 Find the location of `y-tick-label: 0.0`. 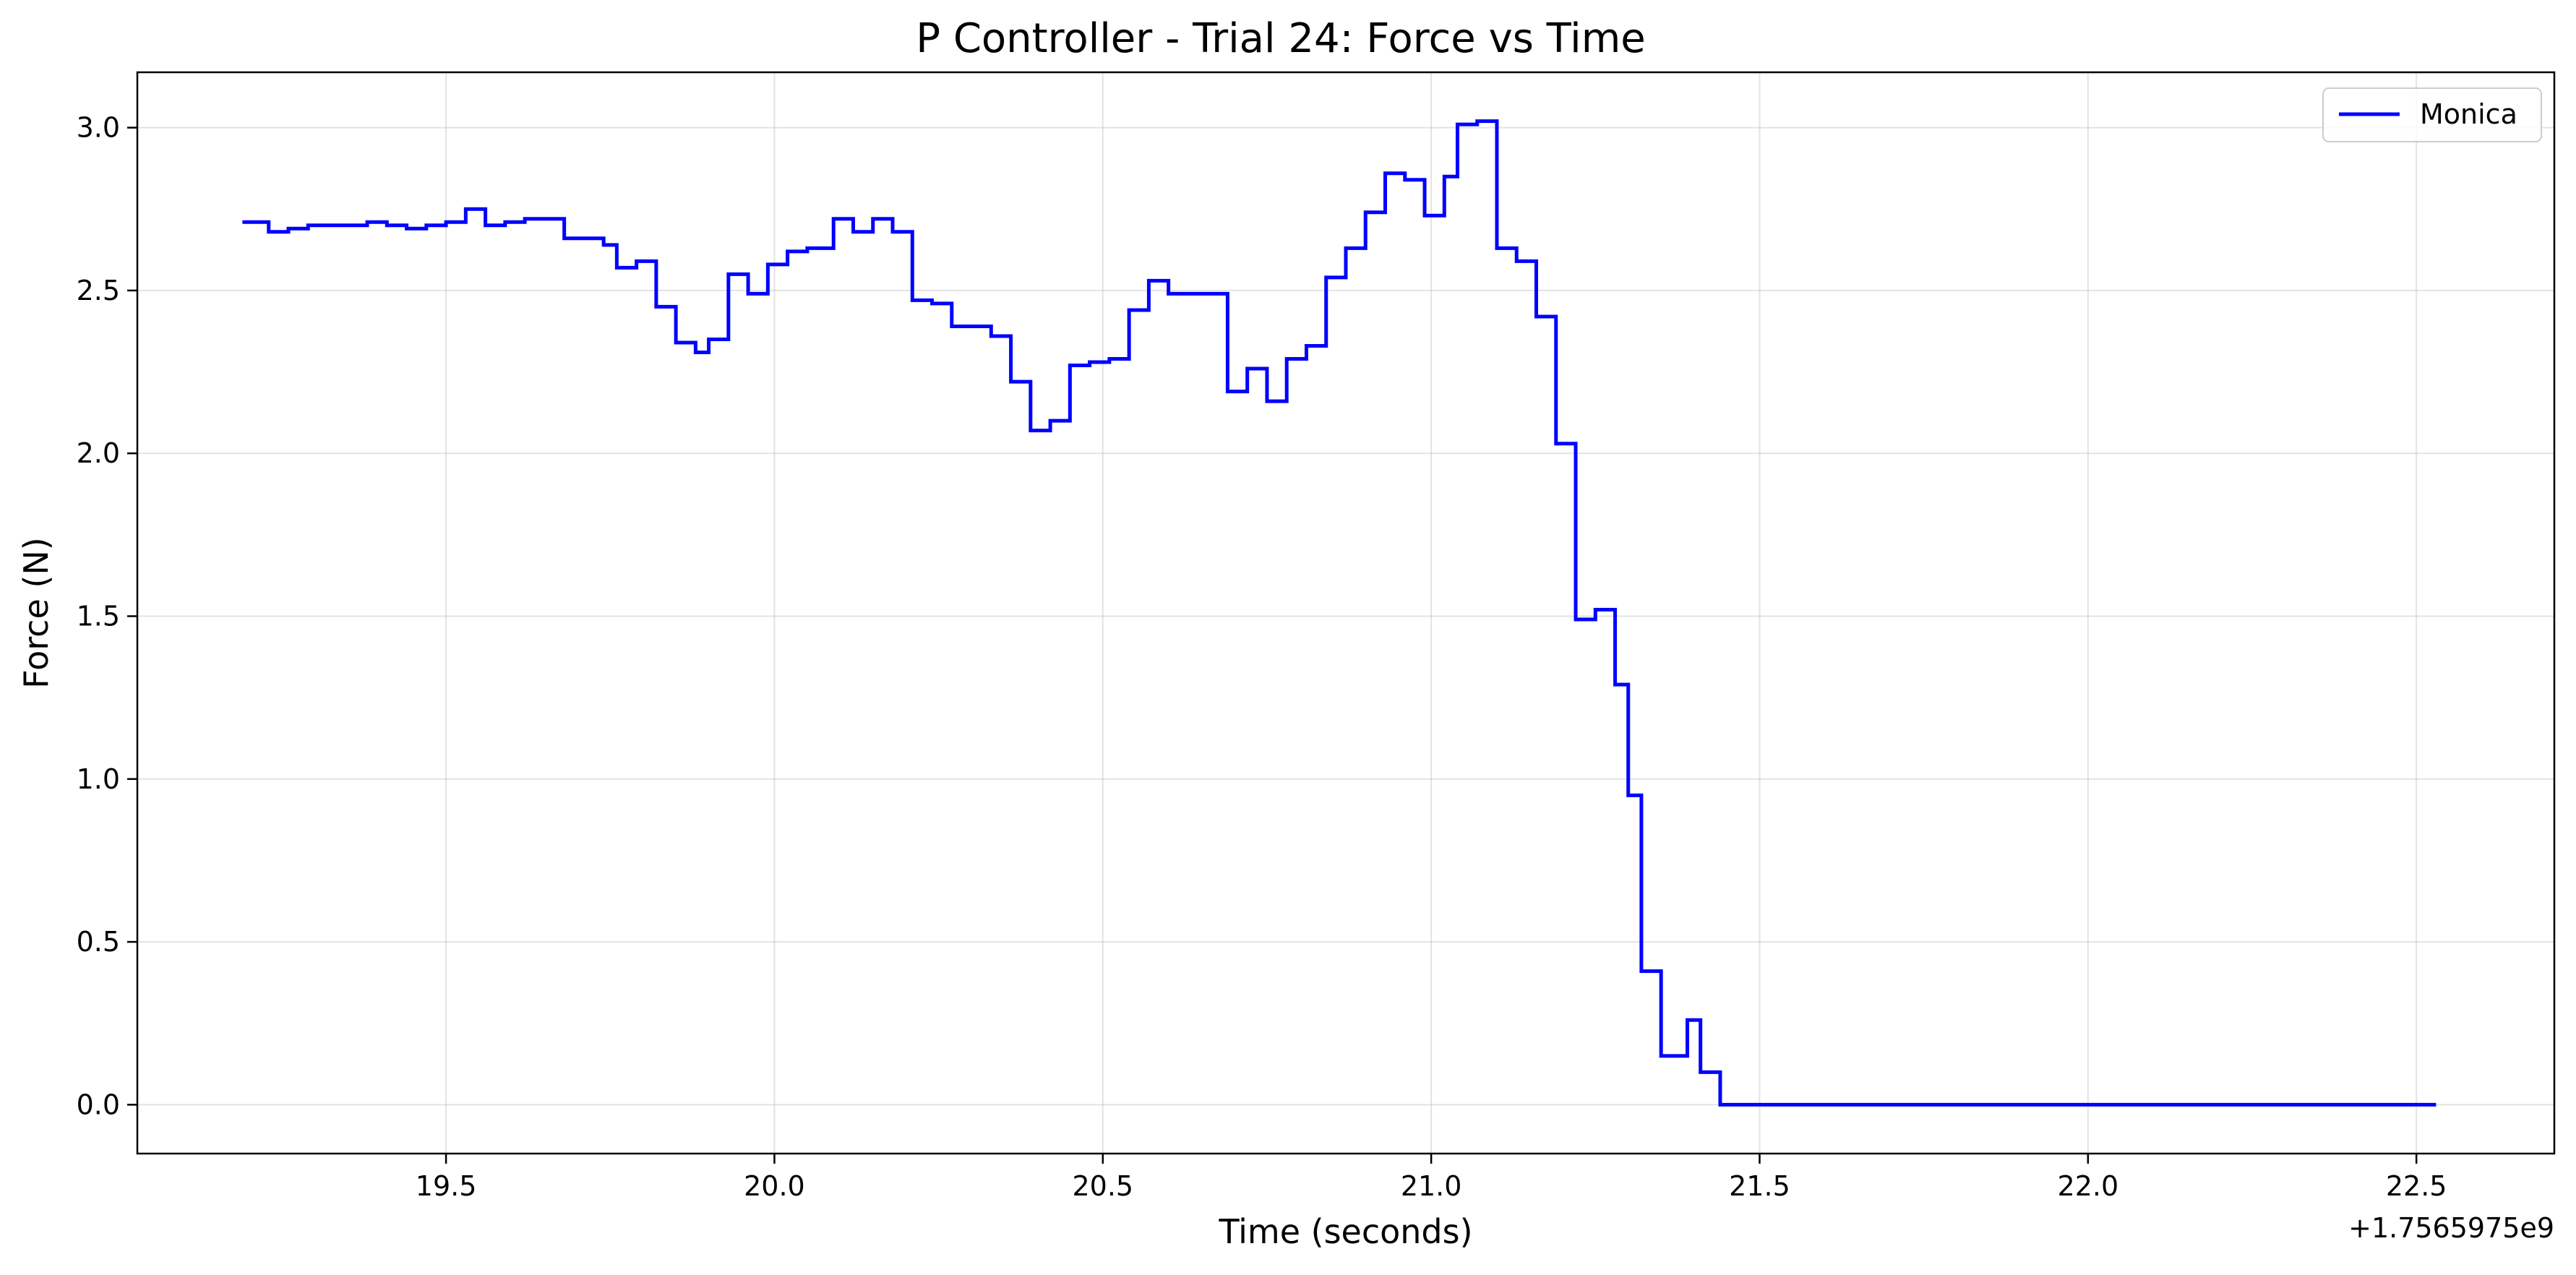

y-tick-label: 0.0 is located at coordinates (99, 1104).